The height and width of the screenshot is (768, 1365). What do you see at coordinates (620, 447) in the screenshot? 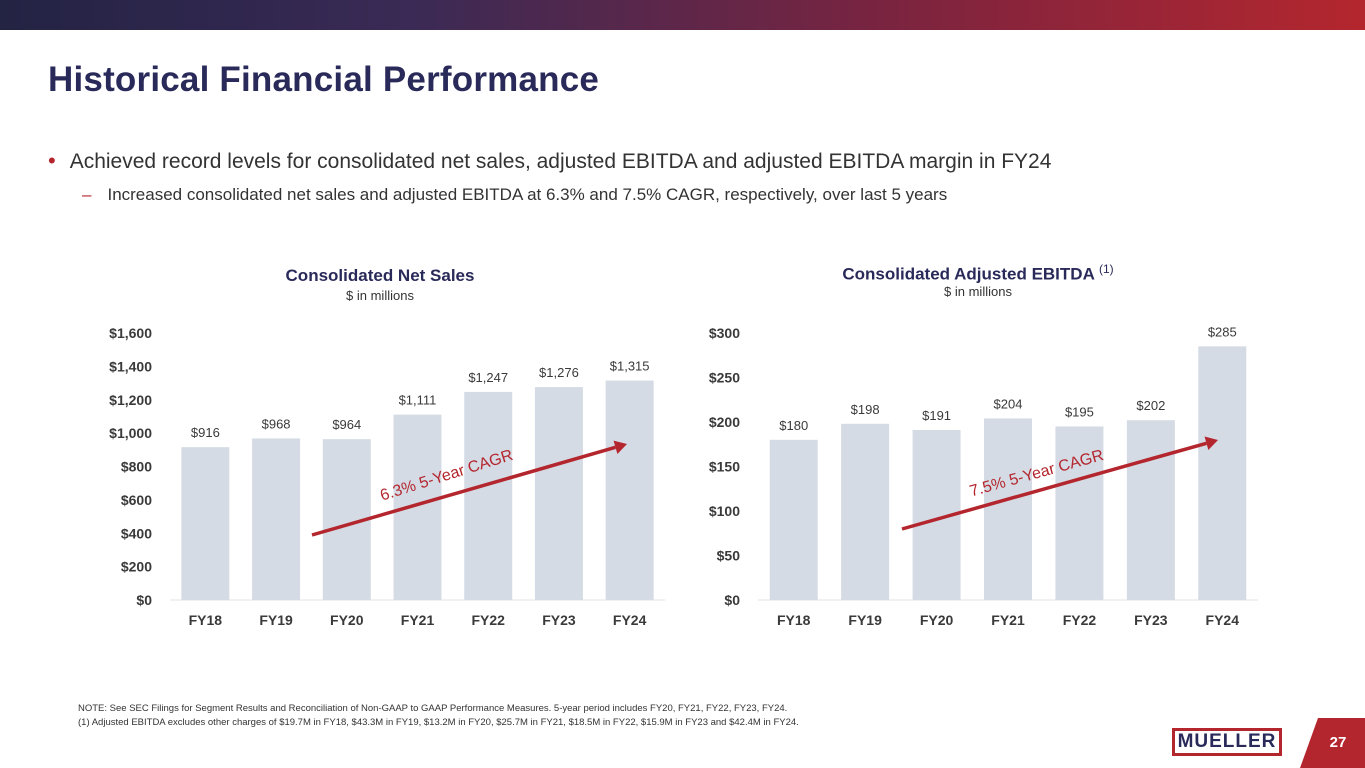
I see `net-sales-cagr-arrowhead-icon` at bounding box center [620, 447].